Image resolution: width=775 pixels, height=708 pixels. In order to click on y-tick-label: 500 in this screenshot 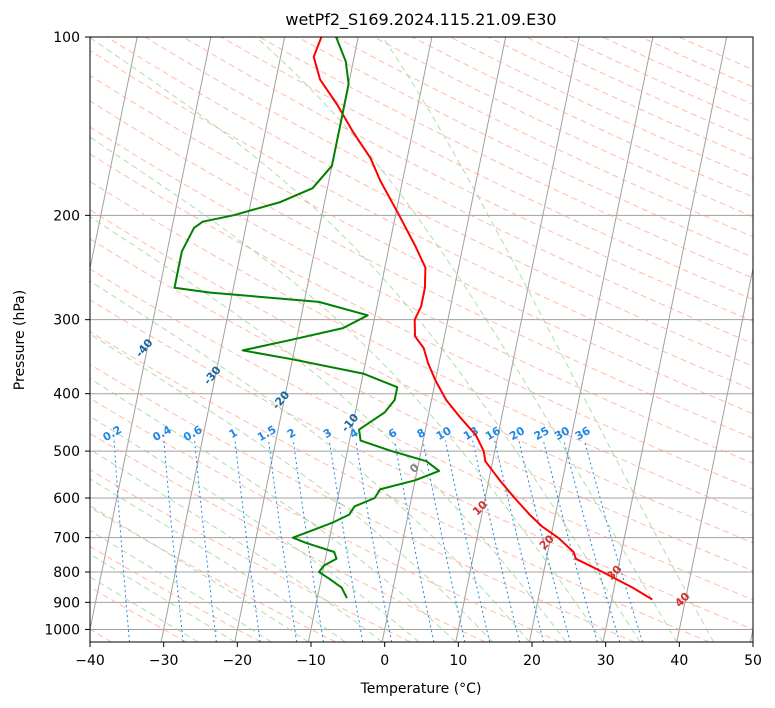, I will do `click(66, 452)`.